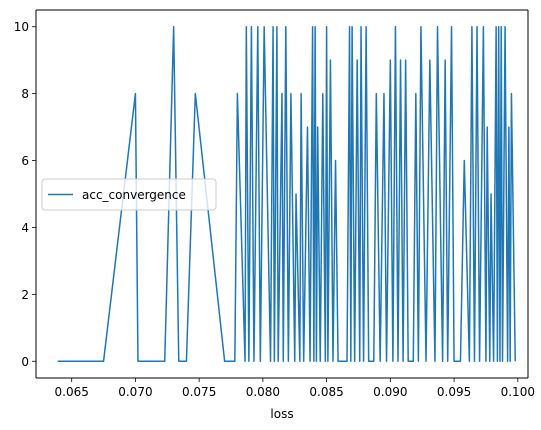 Image resolution: width=541 pixels, height=430 pixels. I want to click on x-tick-label: 0.100, so click(518, 392).